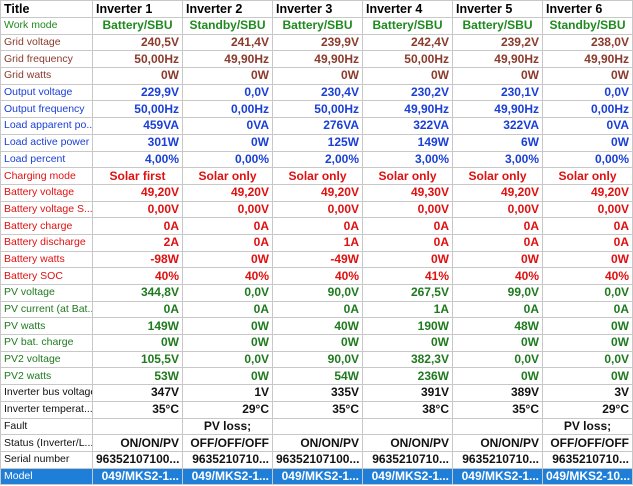 This screenshot has height=486, width=633. Describe the element at coordinates (46, 376) in the screenshot. I see `row-label: PV2 watts` at that location.